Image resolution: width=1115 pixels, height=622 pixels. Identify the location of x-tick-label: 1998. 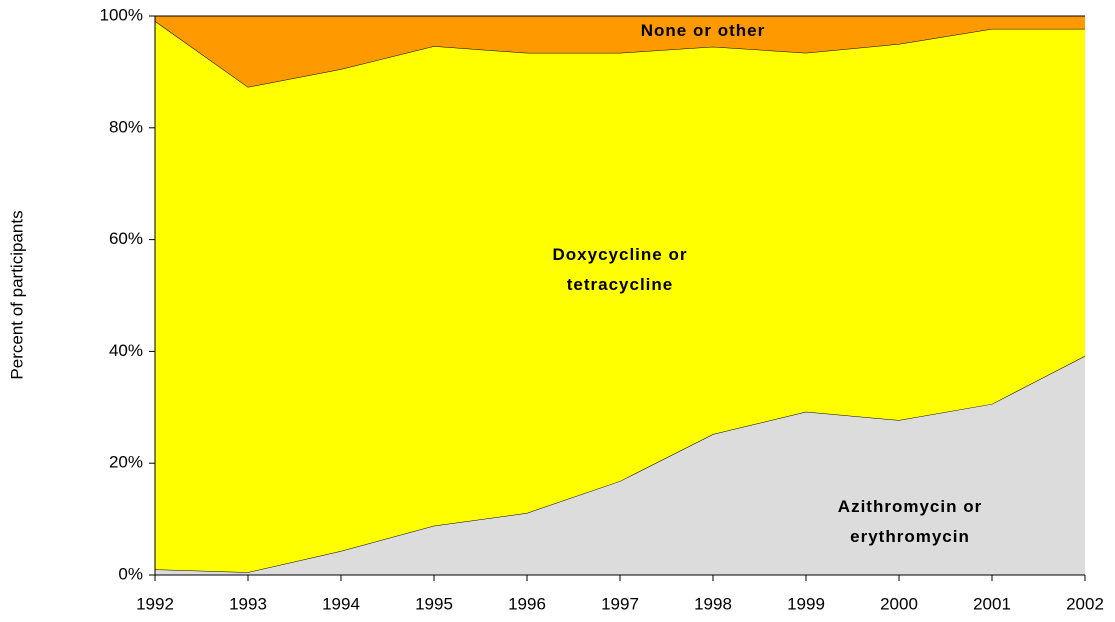
(713, 603).